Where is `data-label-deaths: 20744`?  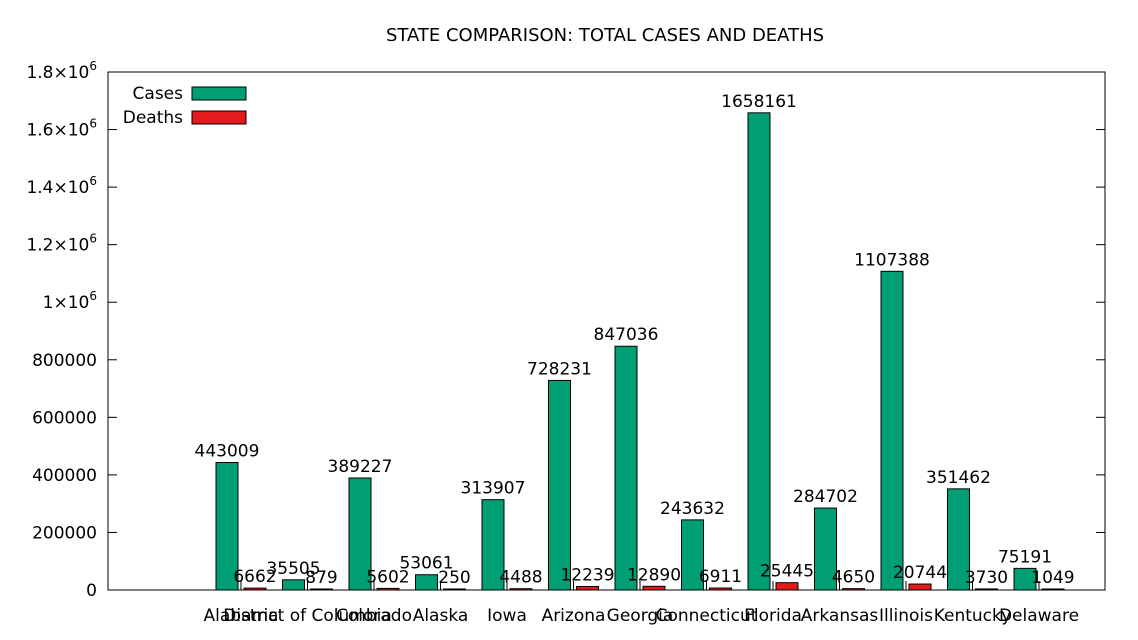 data-label-deaths: 20744 is located at coordinates (920, 573).